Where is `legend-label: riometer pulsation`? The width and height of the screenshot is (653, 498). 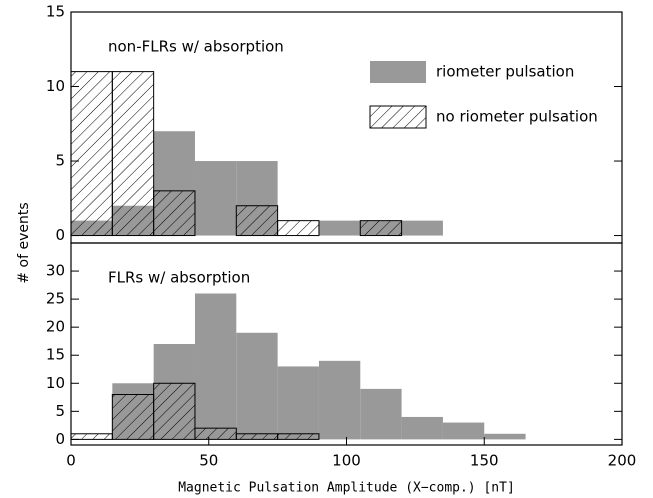
legend-label: riometer pulsation is located at coordinates (505, 72).